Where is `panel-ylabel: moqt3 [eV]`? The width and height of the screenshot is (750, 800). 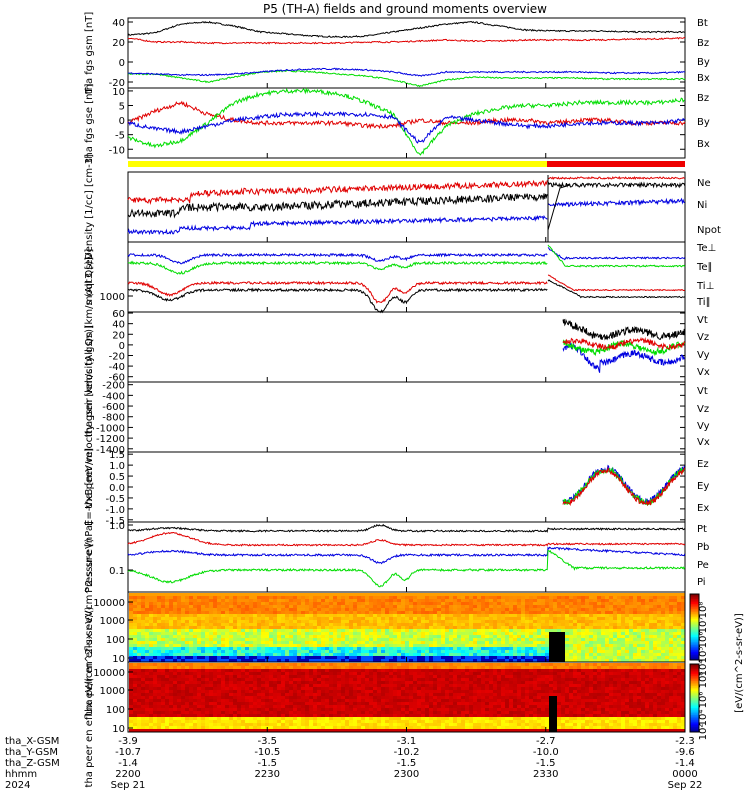
panel-ylabel: moqt3 [eV] is located at coordinates (89, 277).